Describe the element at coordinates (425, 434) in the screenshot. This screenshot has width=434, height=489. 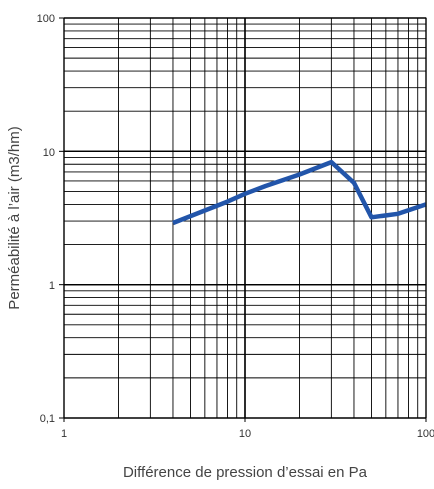
I see `x-tick-label: 100` at that location.